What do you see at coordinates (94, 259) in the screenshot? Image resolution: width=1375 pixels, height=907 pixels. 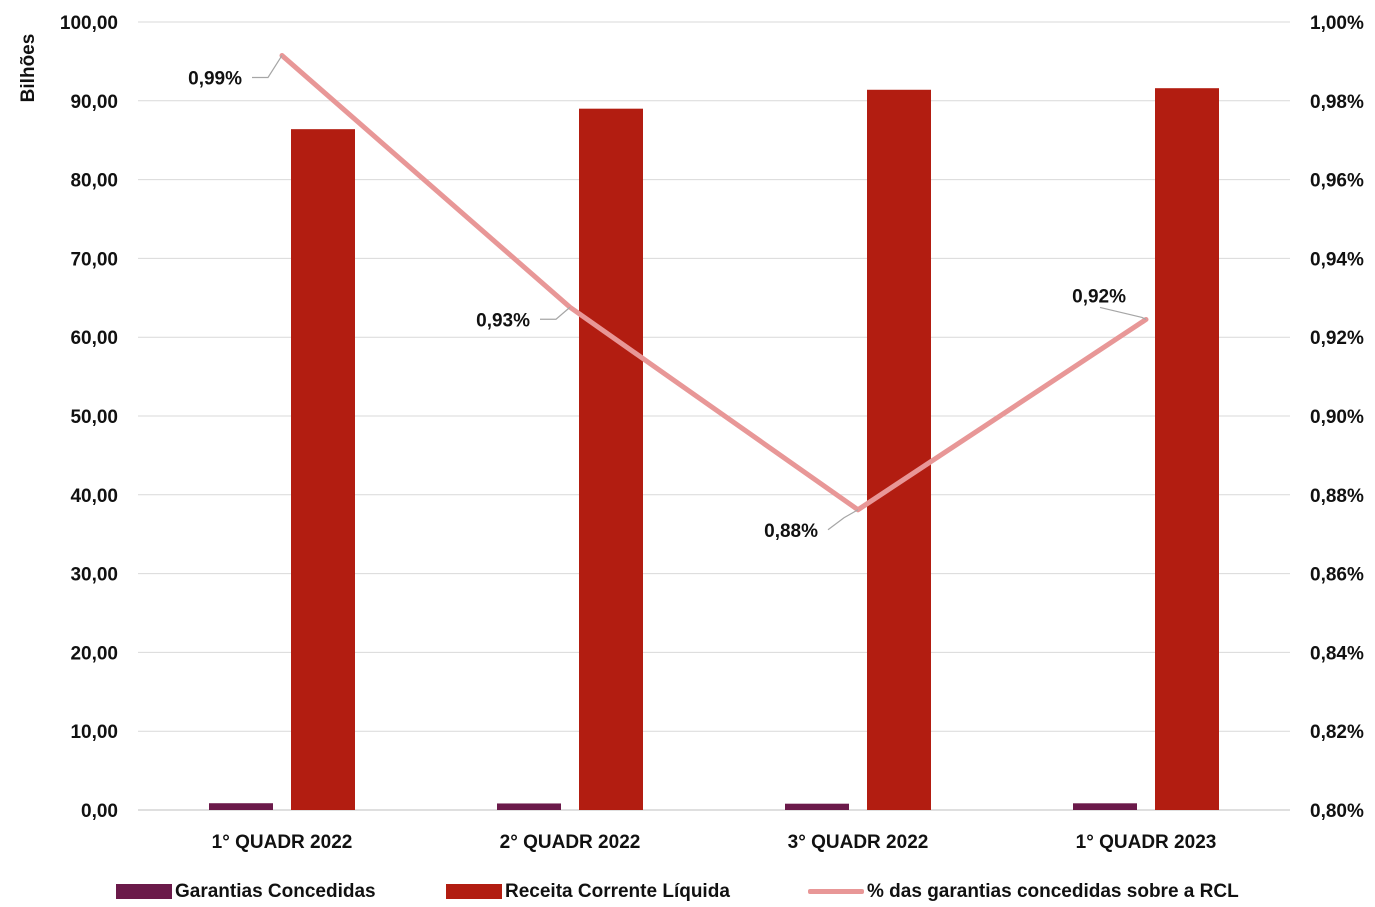 I see `y-tick-label: 70,00` at bounding box center [94, 259].